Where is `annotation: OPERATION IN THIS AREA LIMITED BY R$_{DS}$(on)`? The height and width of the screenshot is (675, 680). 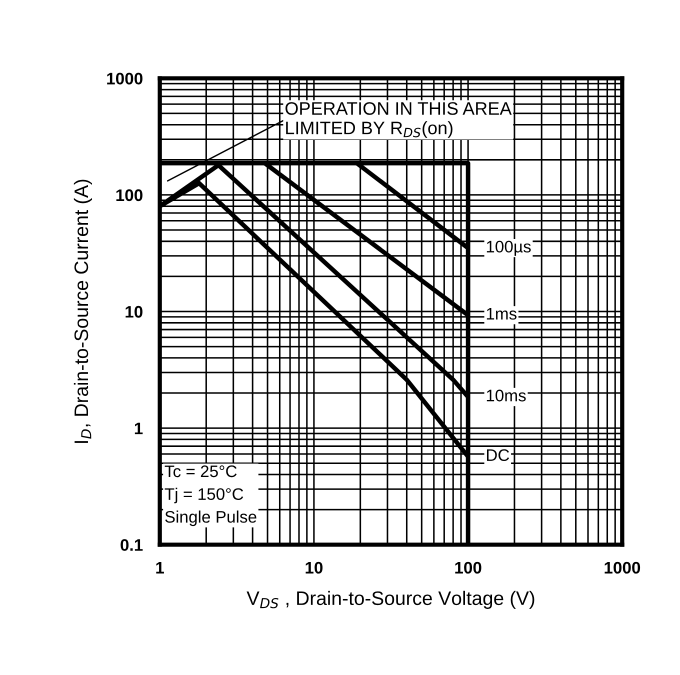 annotation: OPERATION IN THIS AREA LIMITED BY R$_{DS}$(on) is located at coordinates (399, 120).